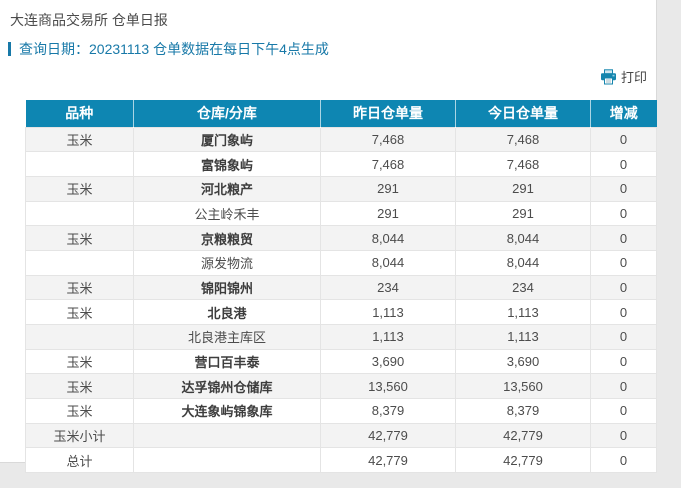 This screenshot has width=681, height=488. I want to click on warehouse-cell: 达孚锦州仓储库, so click(227, 386).